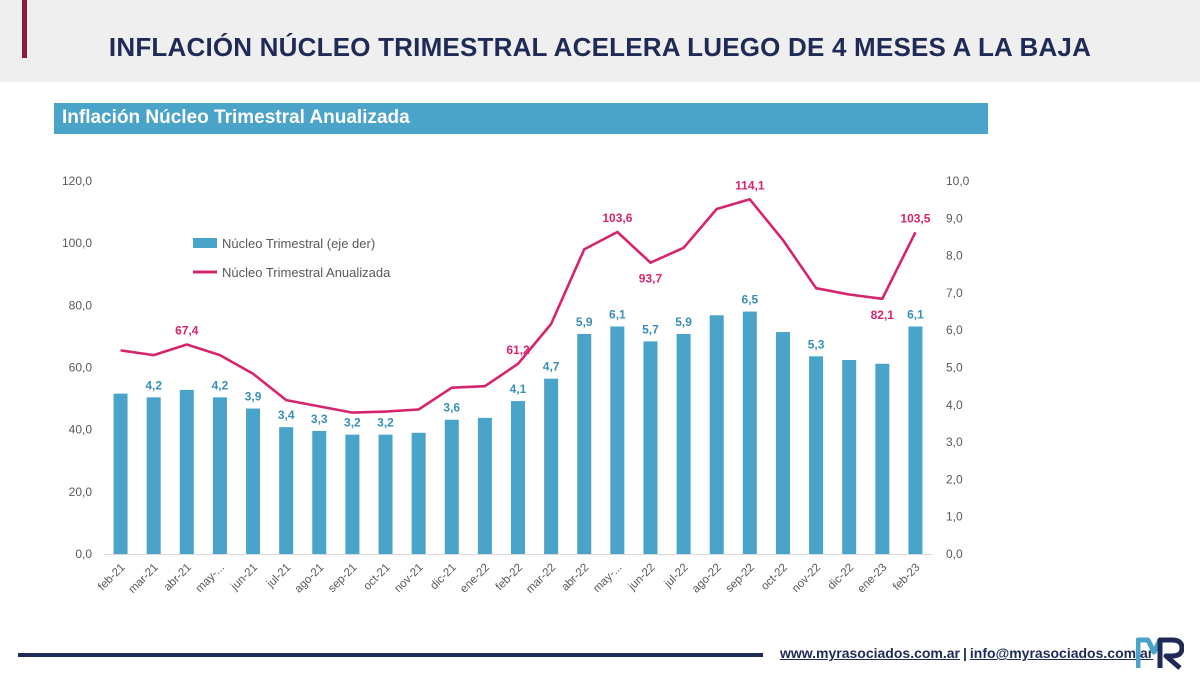 This screenshot has height=675, width=1200. What do you see at coordinates (954, 442) in the screenshot?
I see `y-right-tick-label: 3,0` at bounding box center [954, 442].